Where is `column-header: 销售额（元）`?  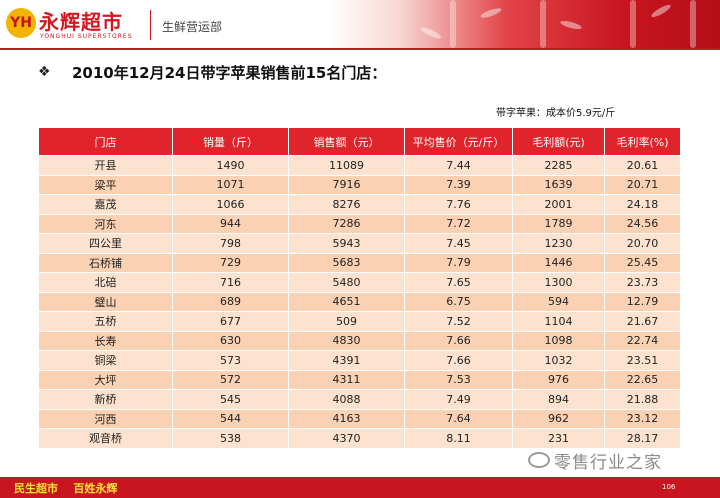
column-header: 销售额（元） is located at coordinates (346, 141).